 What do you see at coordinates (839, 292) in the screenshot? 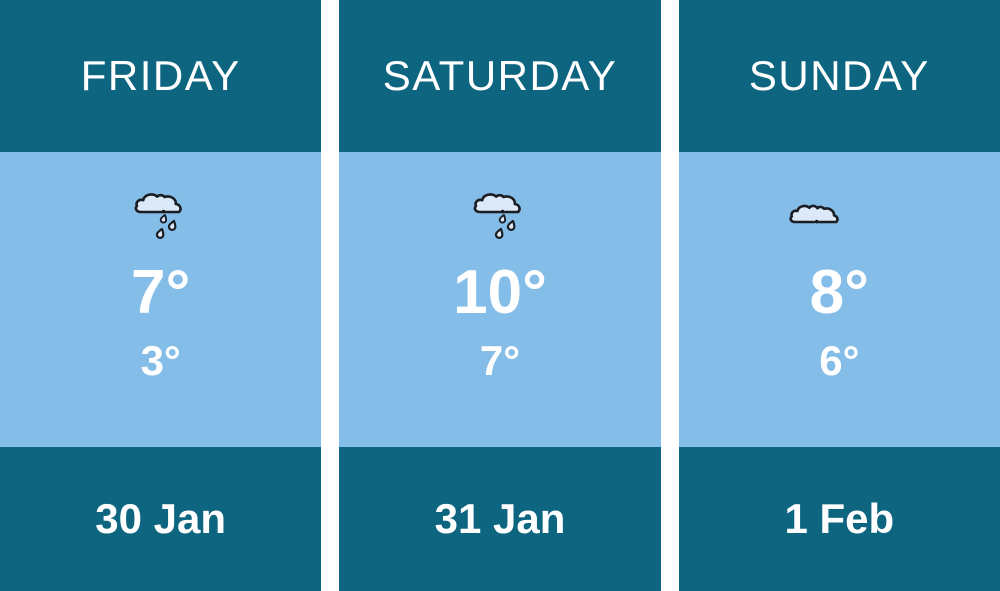
I see `high-temperature: 8°` at bounding box center [839, 292].